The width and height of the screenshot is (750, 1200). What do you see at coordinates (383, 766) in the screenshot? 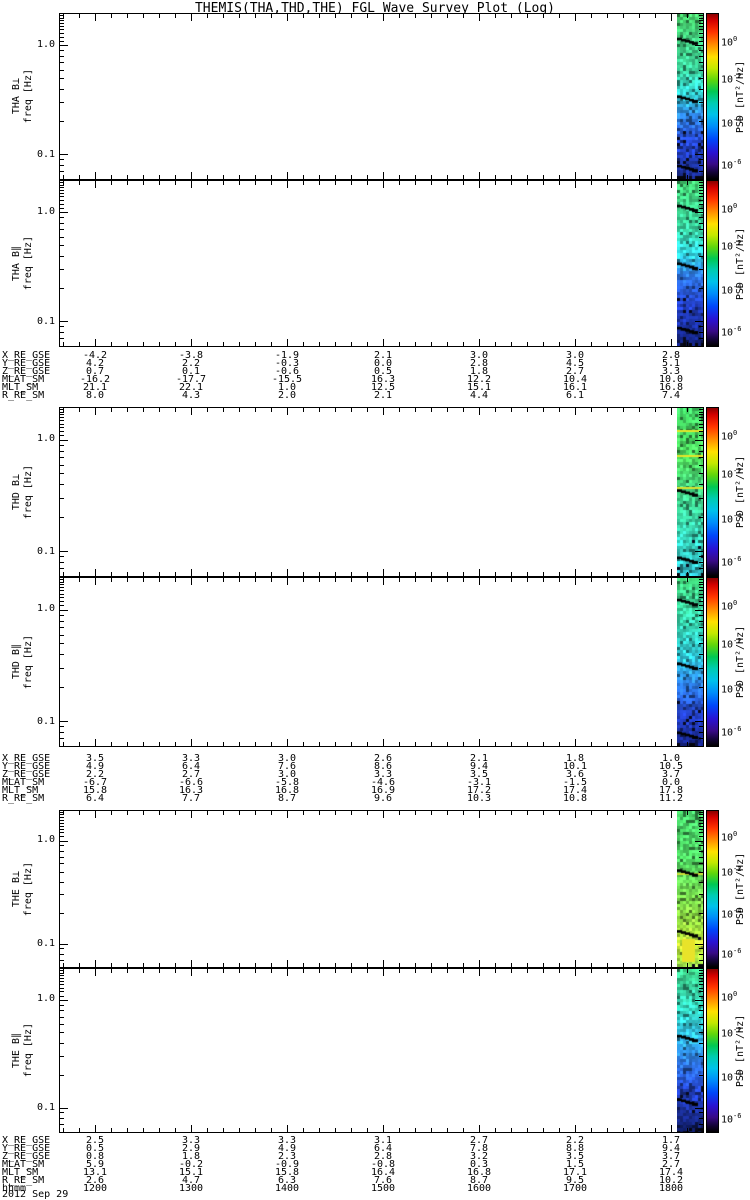
I see `eph-value: 8.6` at bounding box center [383, 766].